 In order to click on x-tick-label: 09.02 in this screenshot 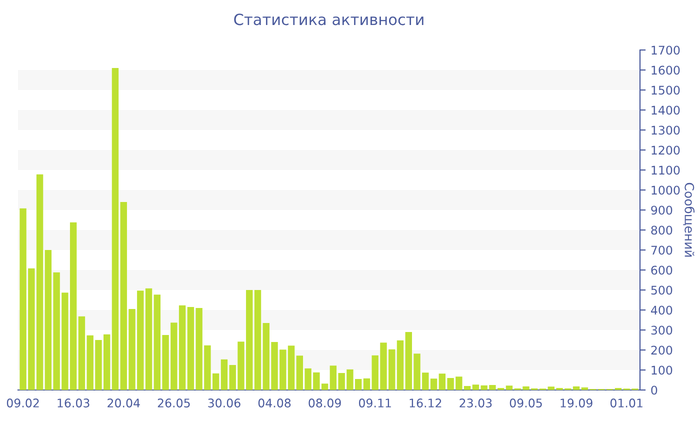, I will do `click(22, 403)`.